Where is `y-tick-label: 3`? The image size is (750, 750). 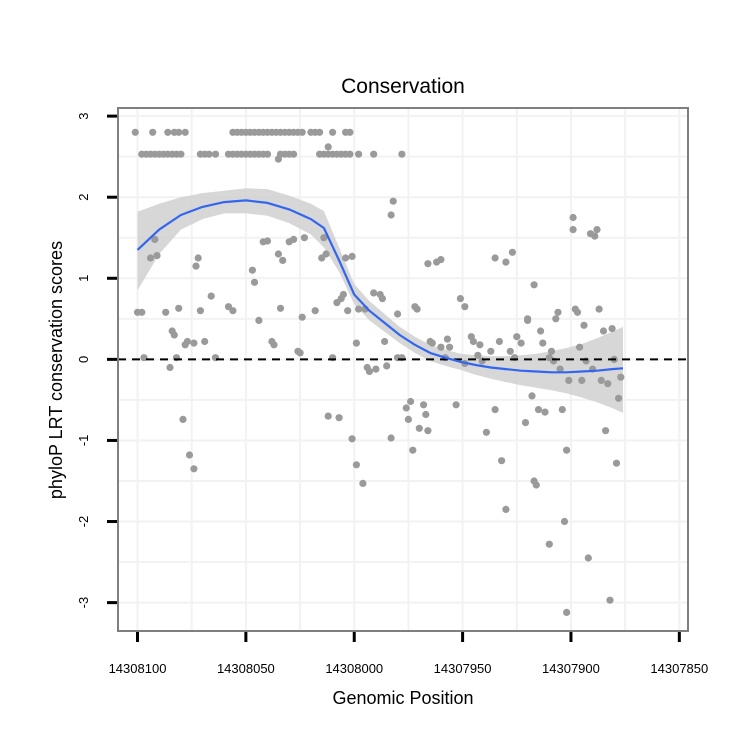
y-tick-label: 3 is located at coordinates (83, 115).